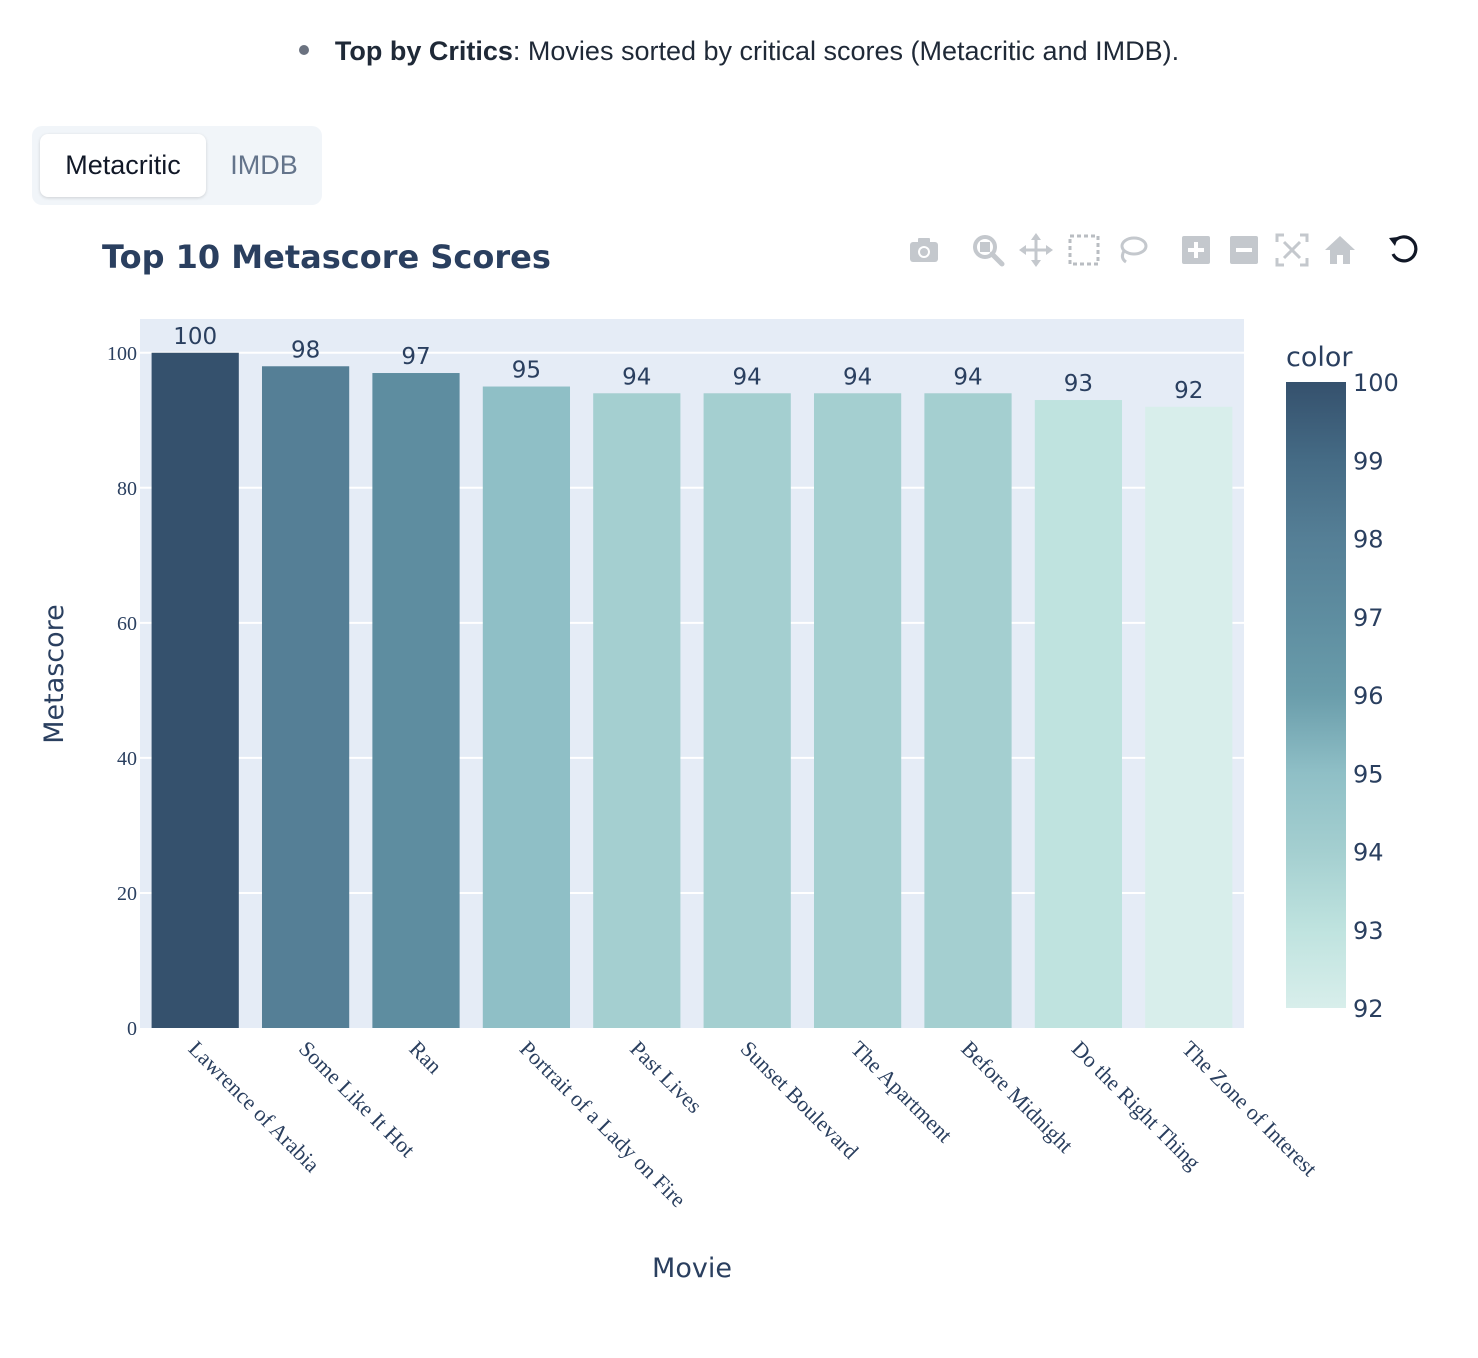 This screenshot has width=1478, height=1358. What do you see at coordinates (1368, 853) in the screenshot?
I see `colorbar-tick-label: 94` at bounding box center [1368, 853].